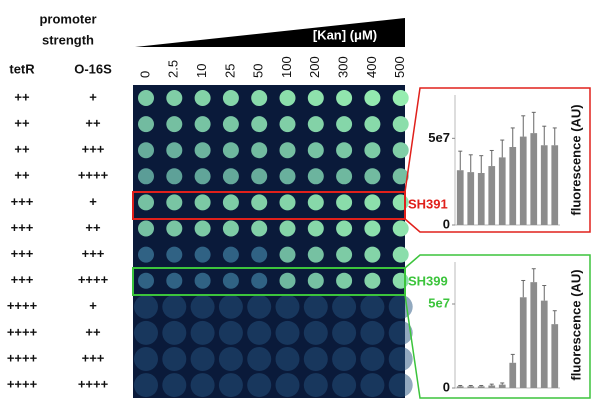 The image size is (600, 420). I want to click on concentration: 2.5, so click(173, 69).